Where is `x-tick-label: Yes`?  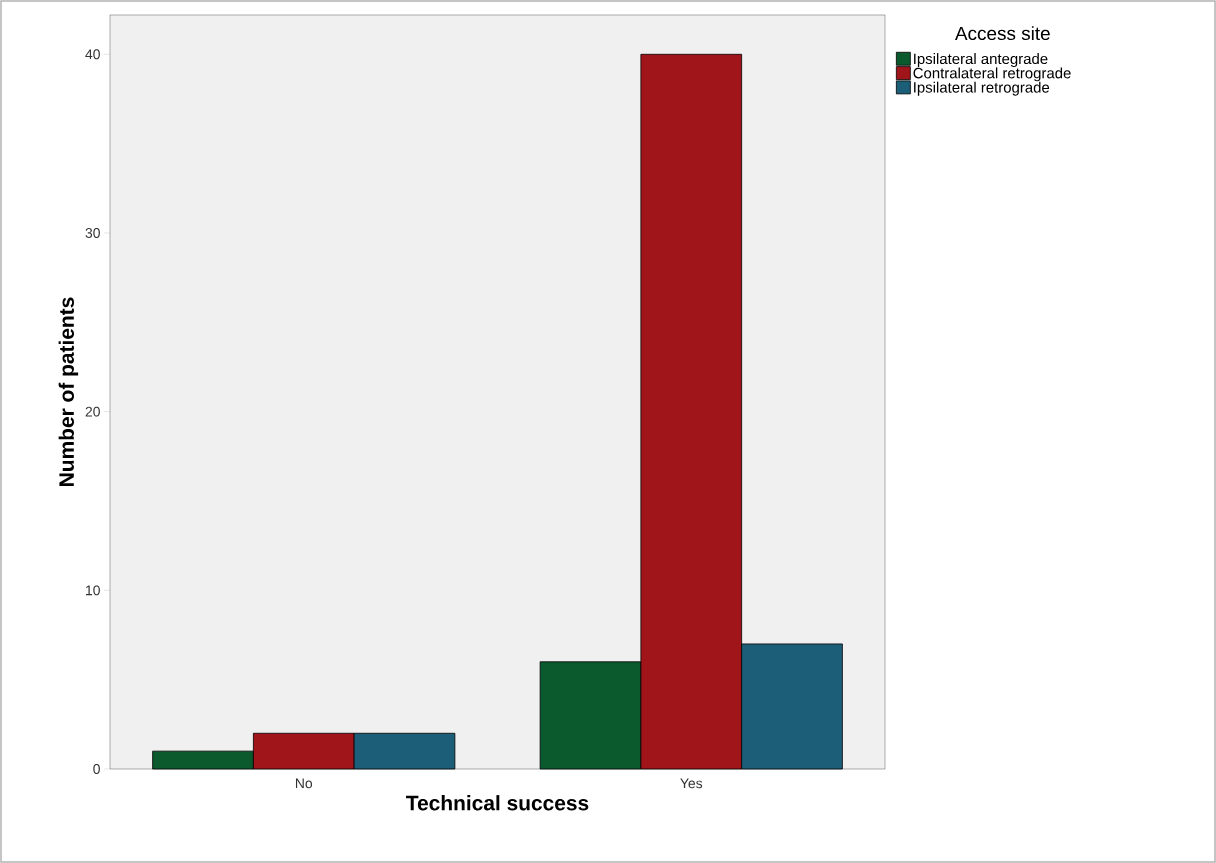
x-tick-label: Yes is located at coordinates (691, 783).